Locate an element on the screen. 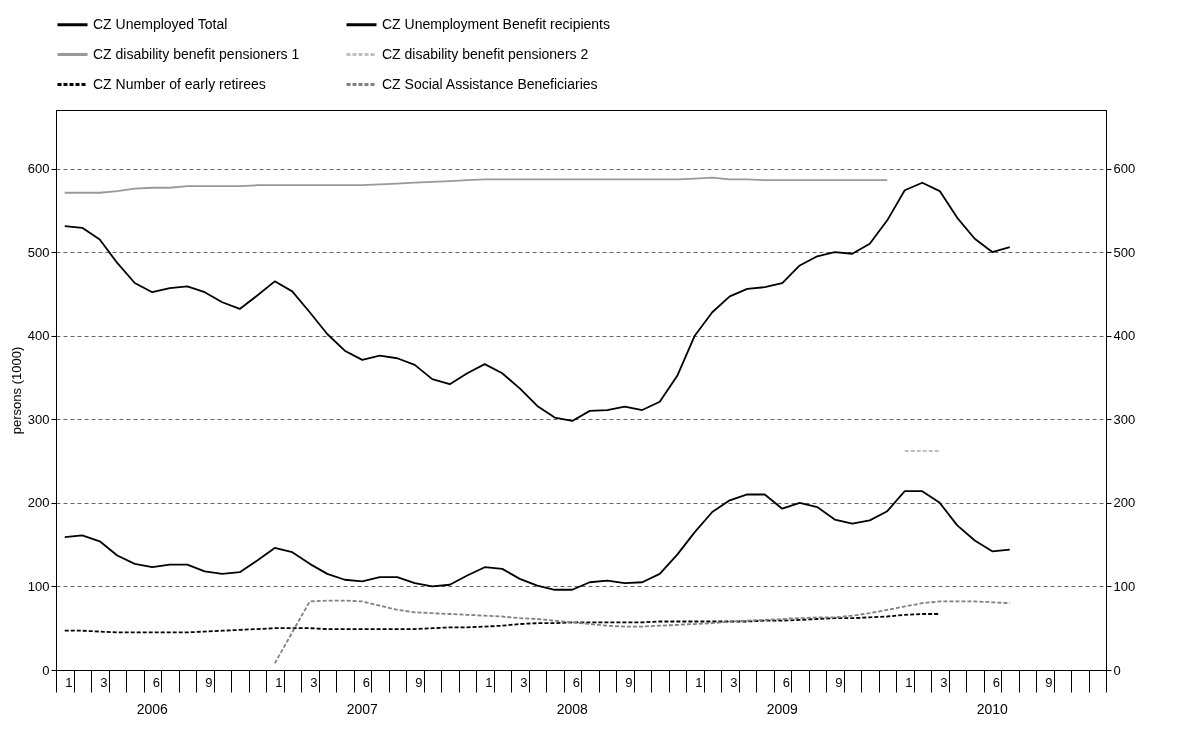 The height and width of the screenshot is (755, 1179). legend-label: CZ Unemployed Total is located at coordinates (160, 23).